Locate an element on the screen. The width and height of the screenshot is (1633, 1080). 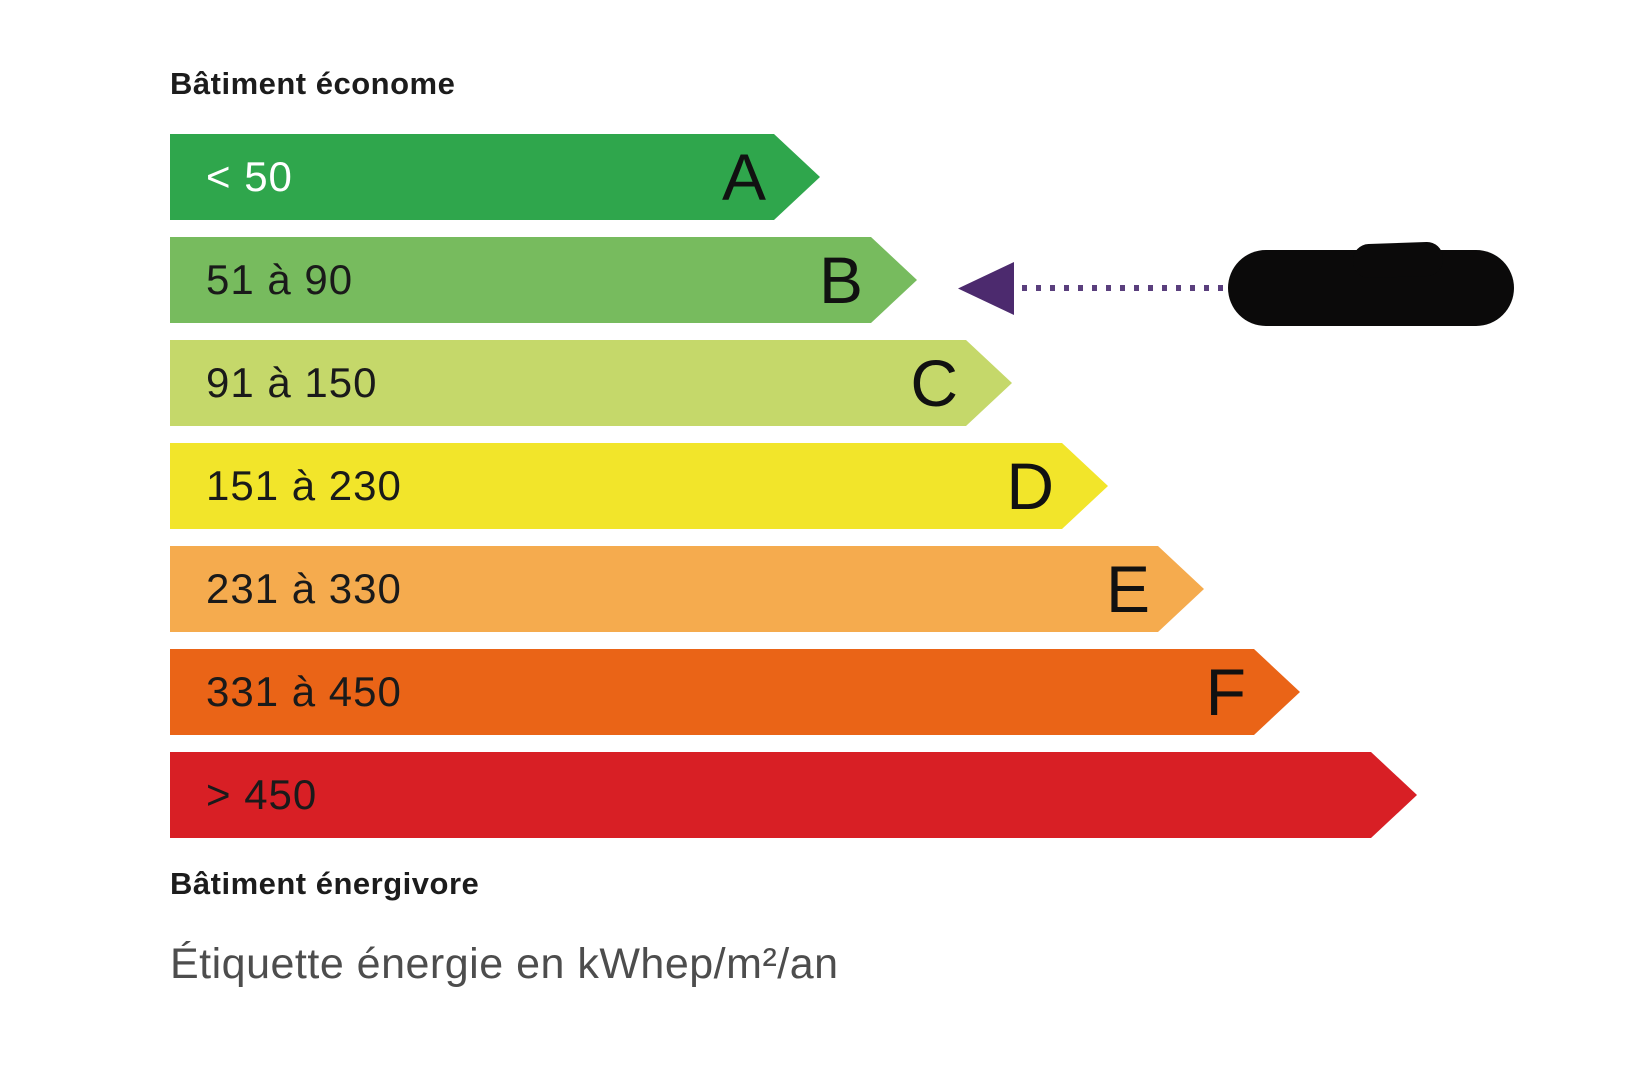
energy-class-bar-f: 331 à 450 F is located at coordinates (735, 692).